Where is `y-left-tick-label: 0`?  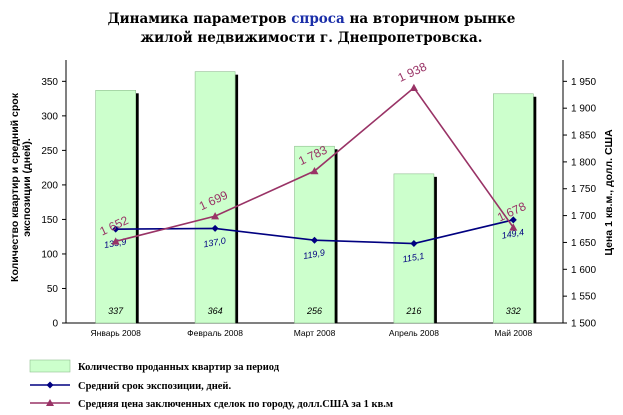
y-left-tick-label: 0 is located at coordinates (55, 324).